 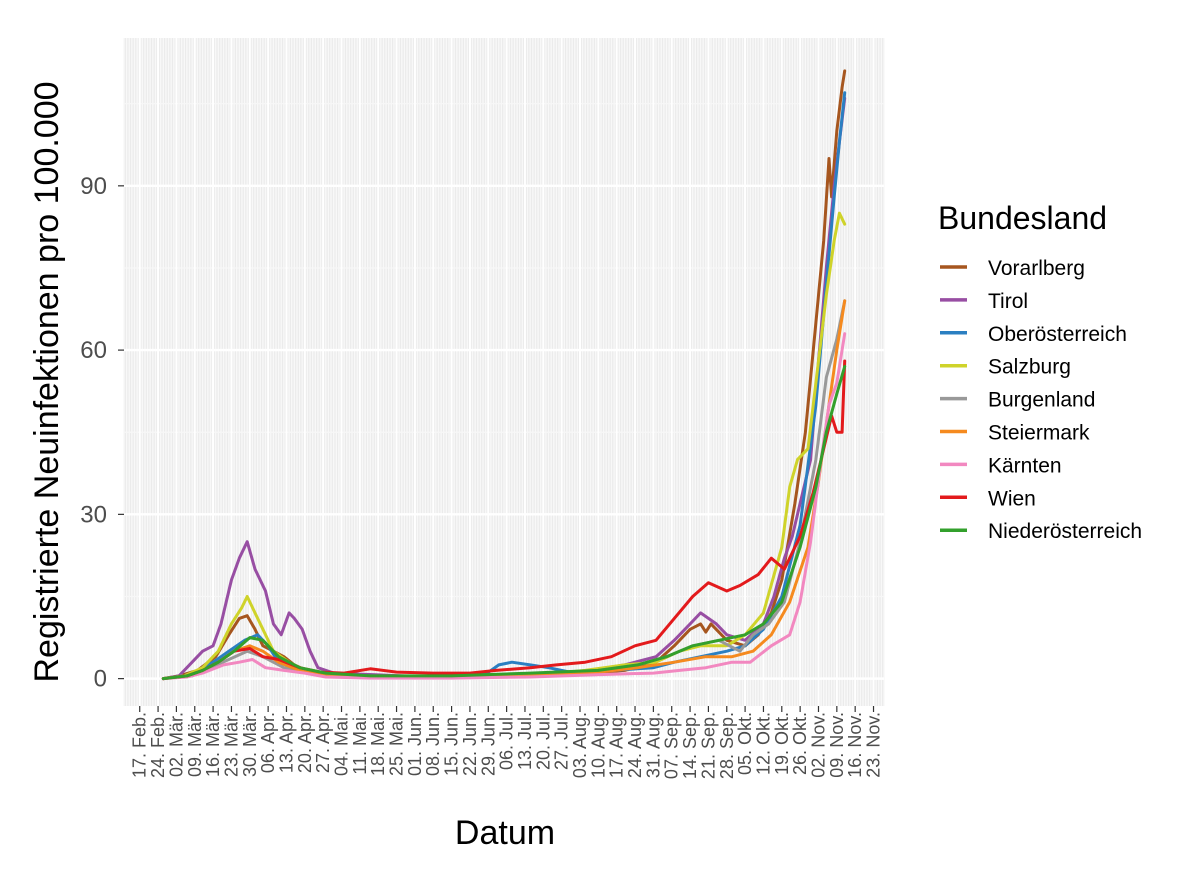 I want to click on legend-item-oberoesterreich: Oberösterreich, so click(x=1033, y=334).